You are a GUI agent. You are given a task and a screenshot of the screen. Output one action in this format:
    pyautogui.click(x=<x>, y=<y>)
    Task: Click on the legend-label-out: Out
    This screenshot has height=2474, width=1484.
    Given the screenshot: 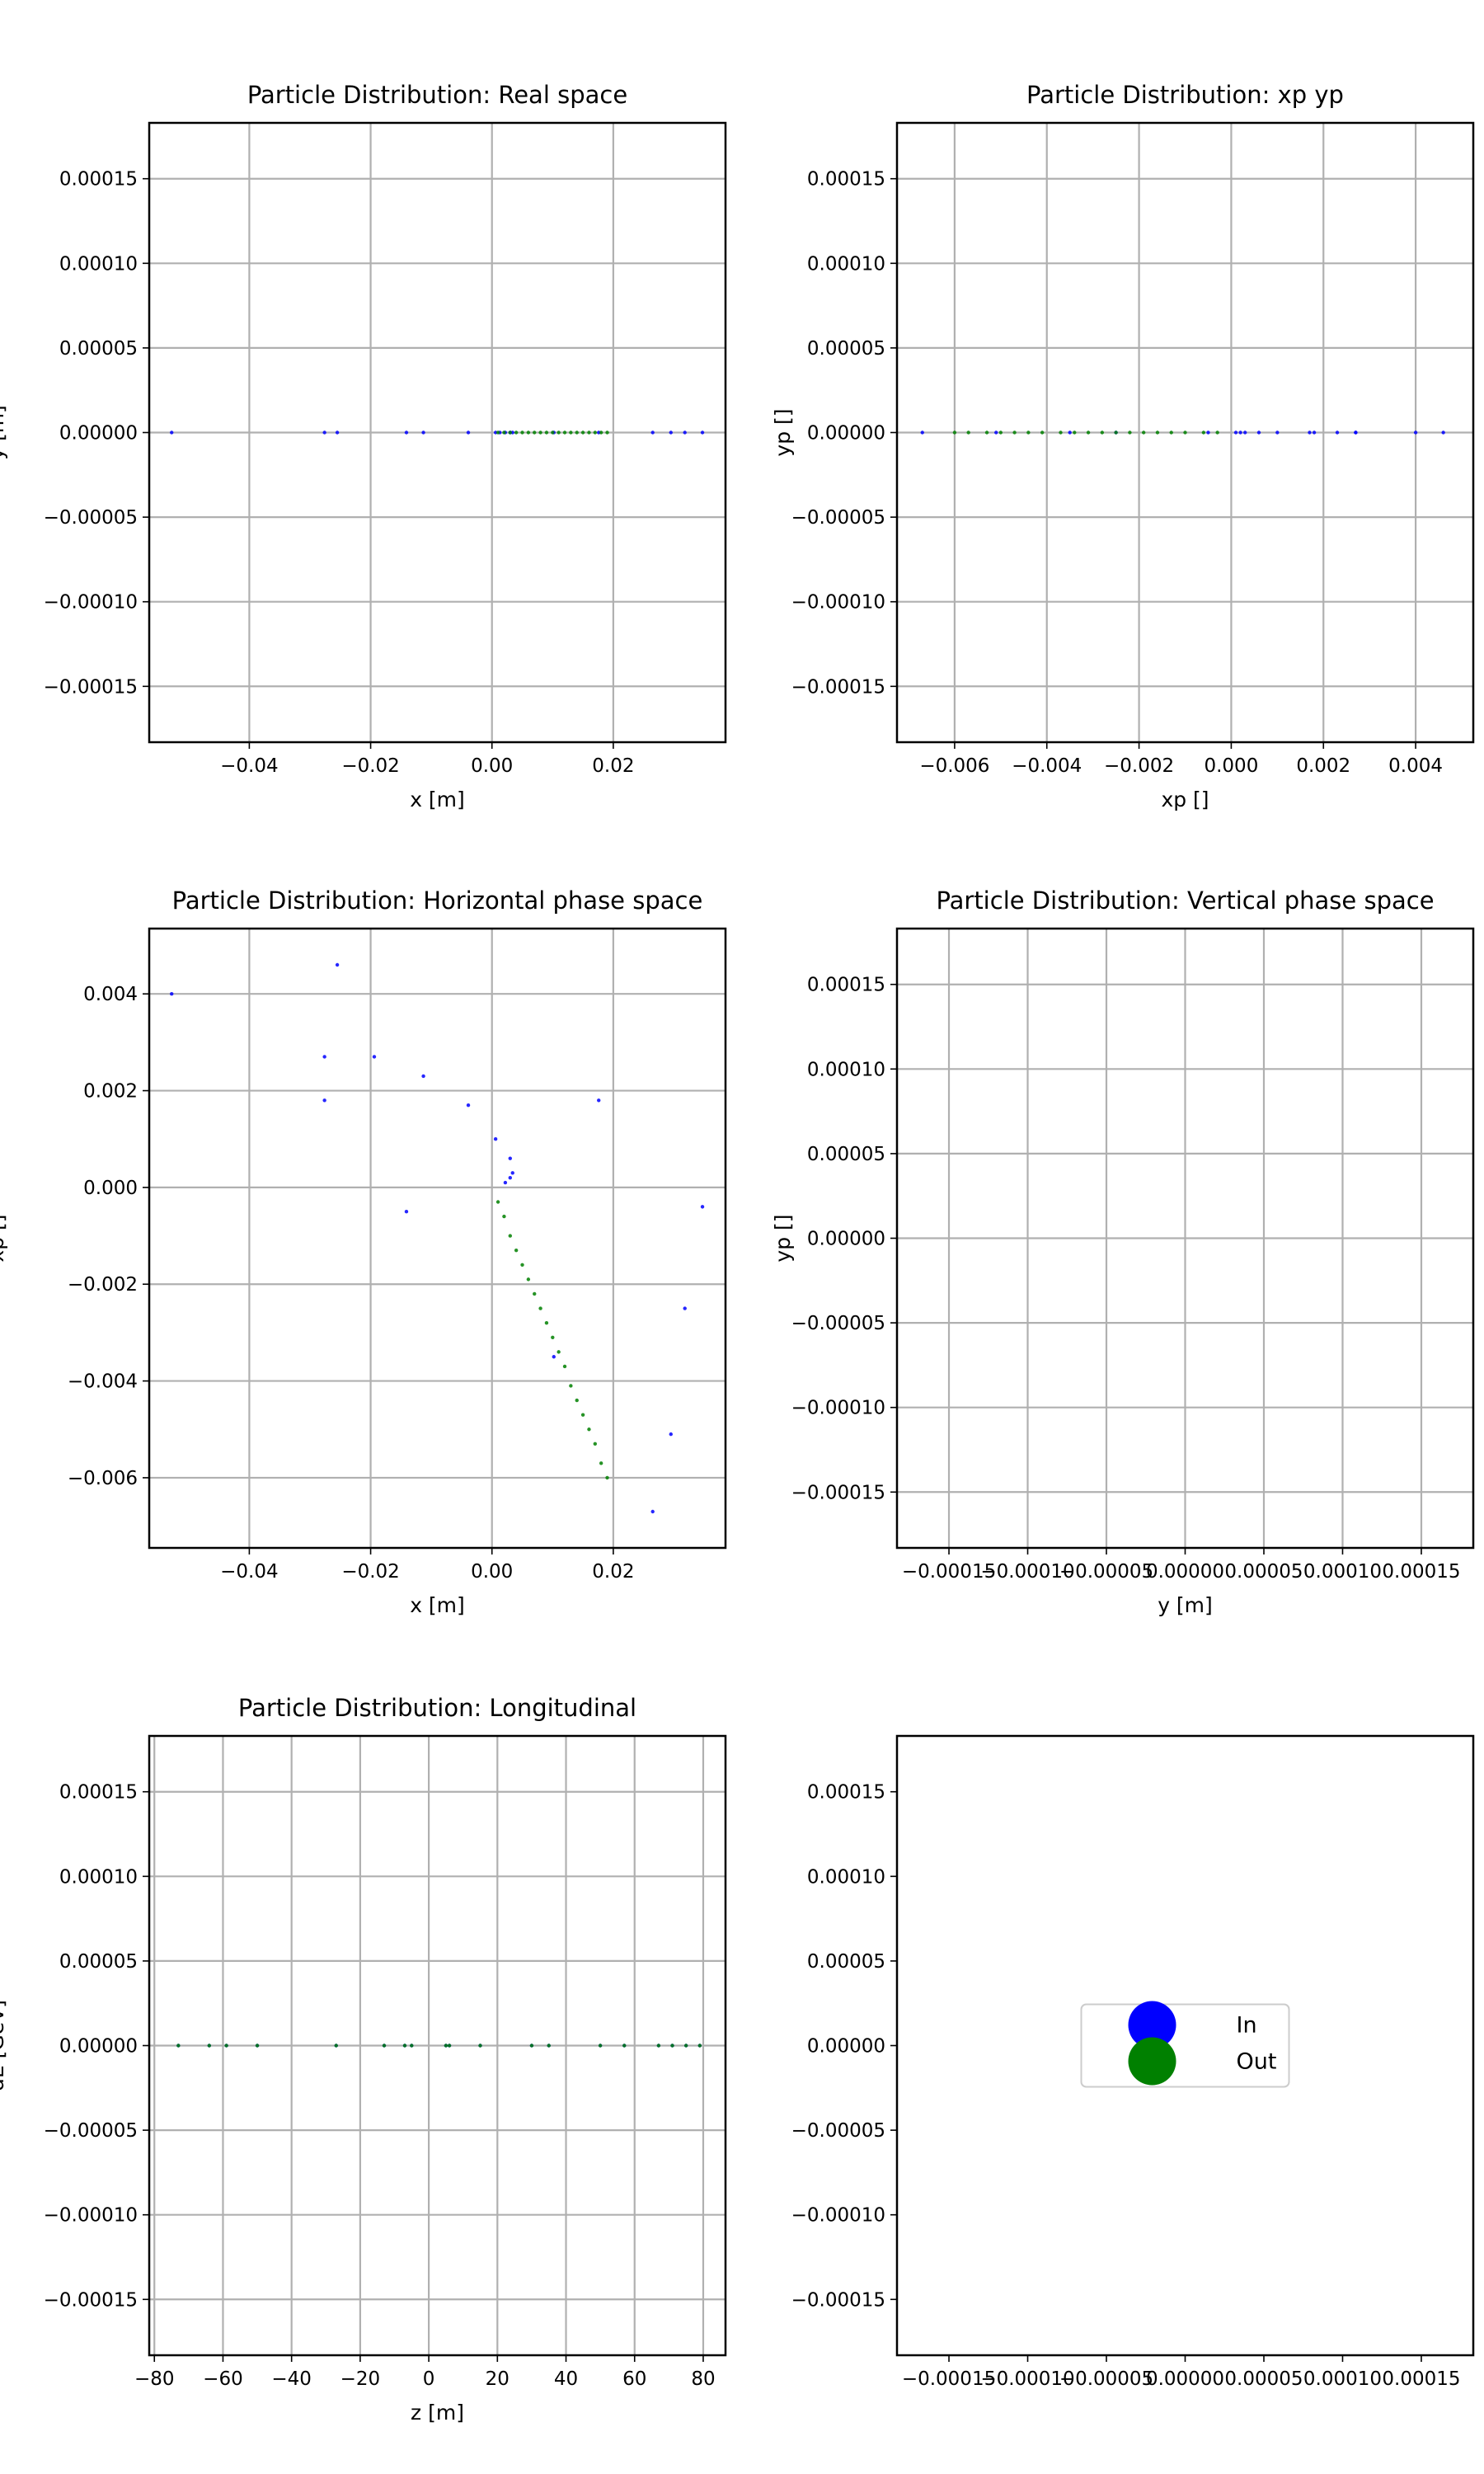 What is the action you would take?
    pyautogui.click(x=1257, y=2062)
    